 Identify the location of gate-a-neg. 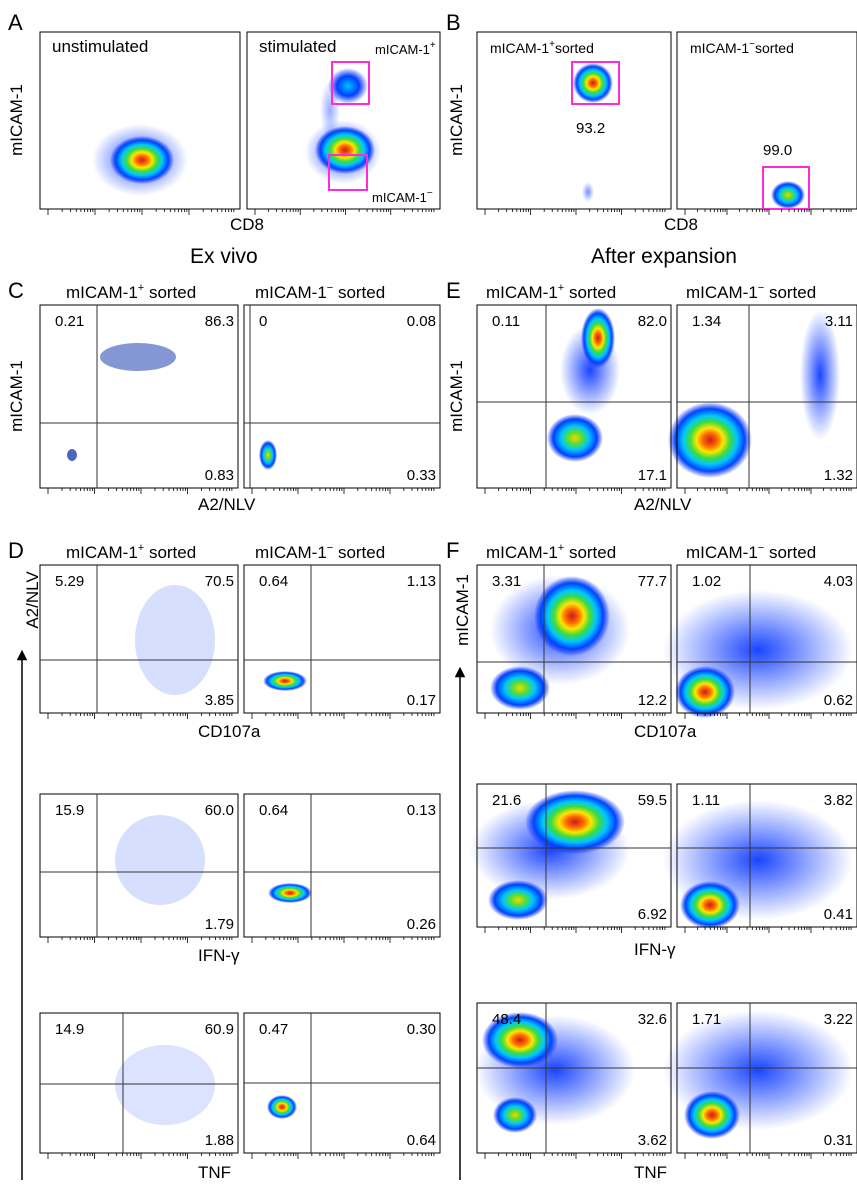
(348, 172).